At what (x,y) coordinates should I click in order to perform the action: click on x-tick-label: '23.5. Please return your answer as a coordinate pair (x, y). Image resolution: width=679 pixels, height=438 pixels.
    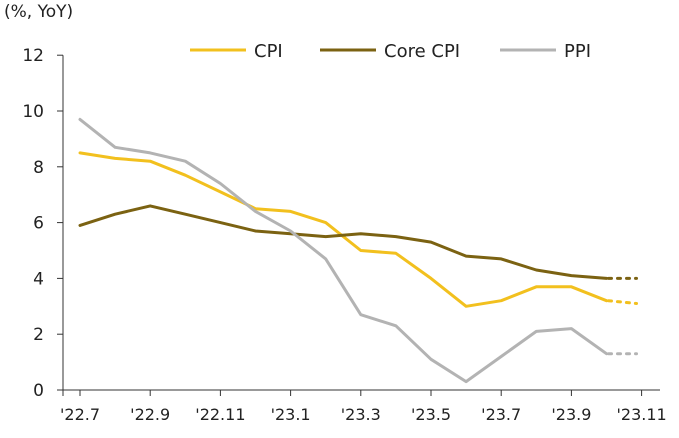
    Looking at the image, I should click on (431, 414).